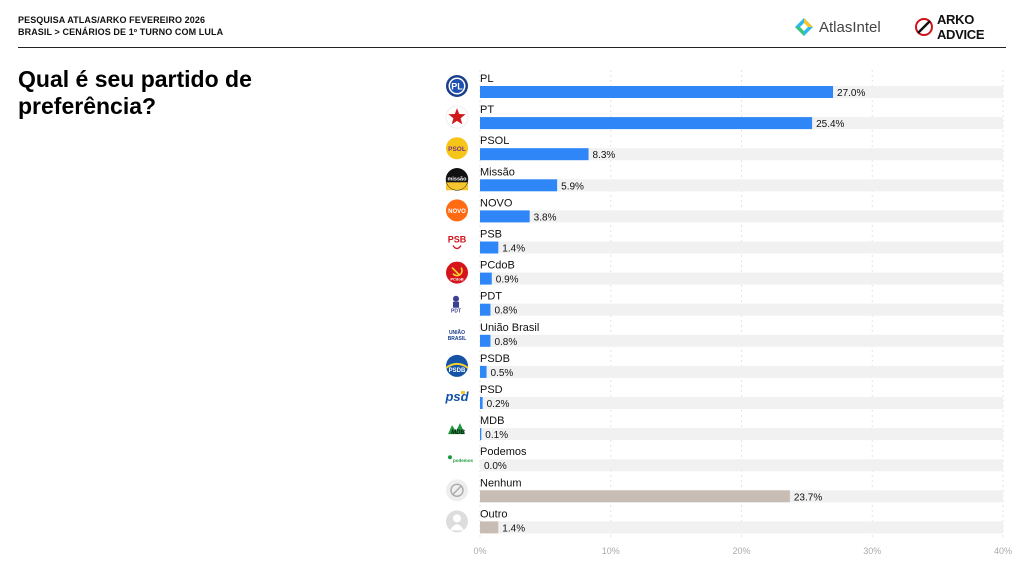  Describe the element at coordinates (498, 404) in the screenshot. I see `value-label: 0.2%` at that location.